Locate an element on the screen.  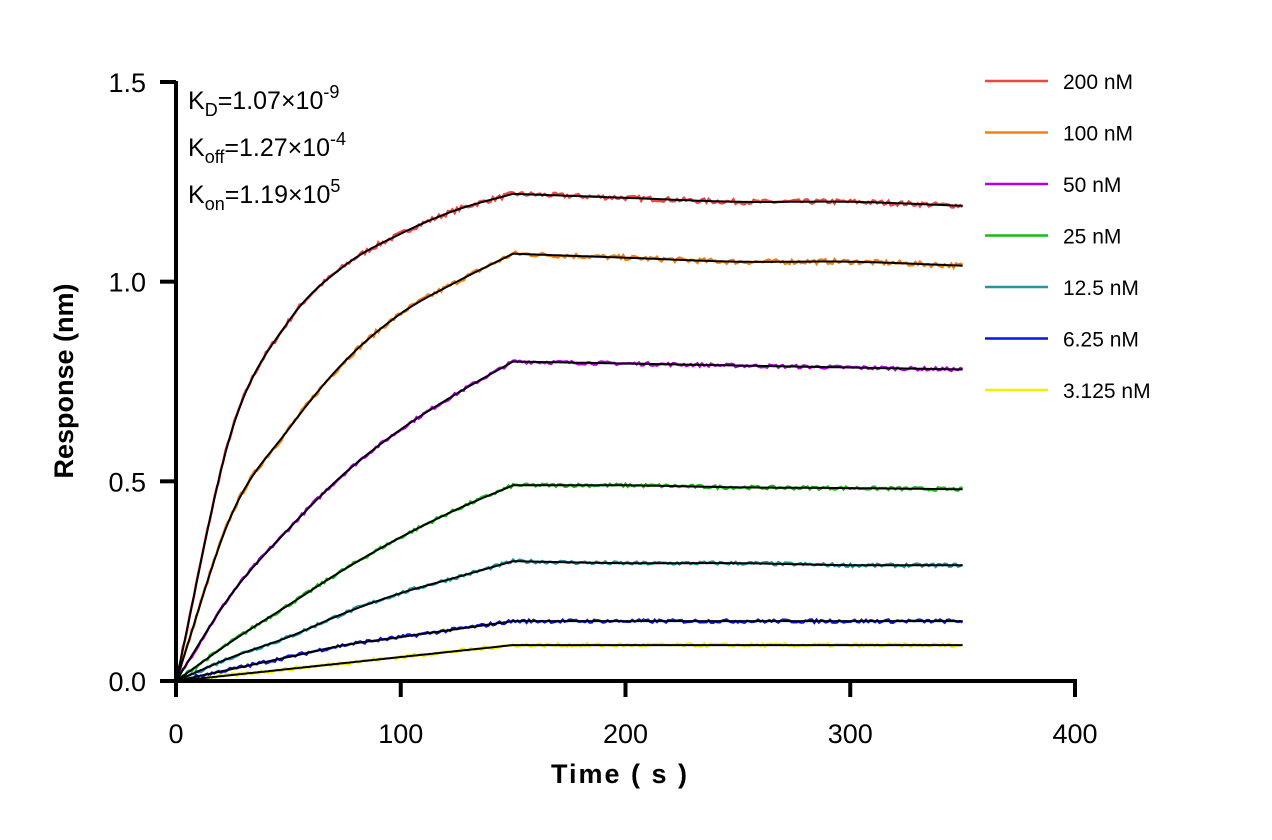
legend-label: 200 nM is located at coordinates (1098, 82).